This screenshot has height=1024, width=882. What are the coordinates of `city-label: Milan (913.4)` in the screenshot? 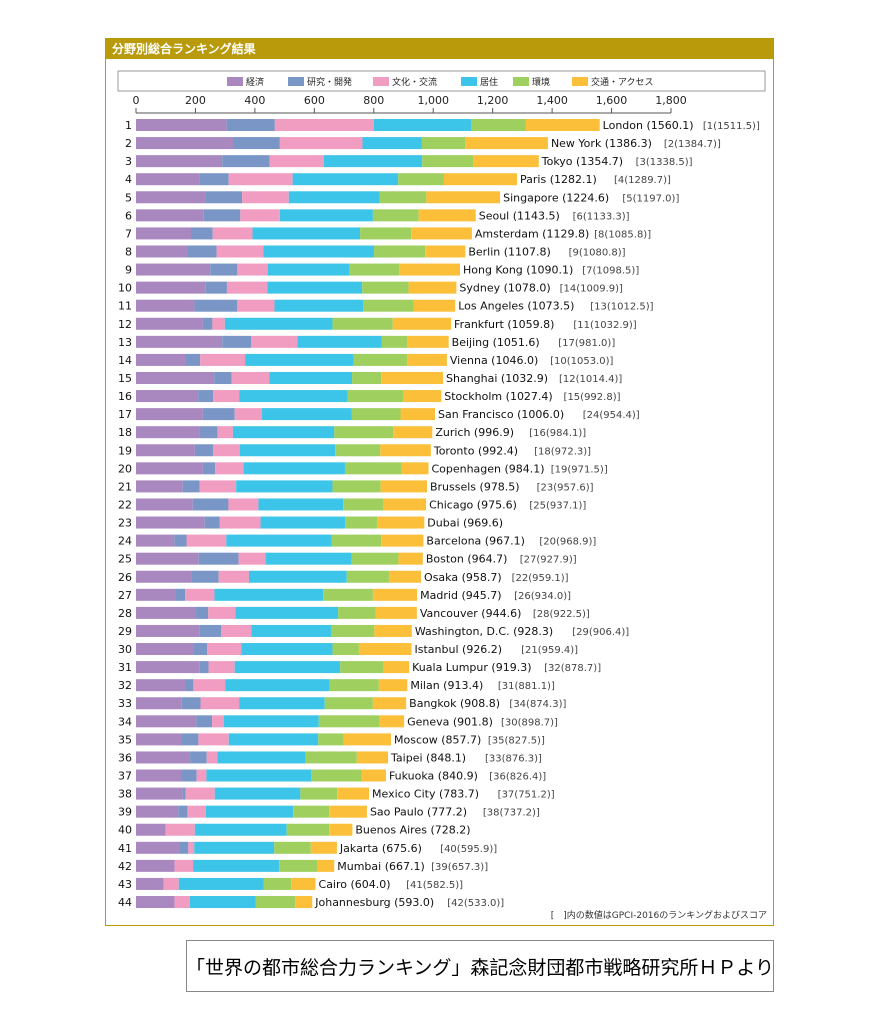 It's located at (446, 685).